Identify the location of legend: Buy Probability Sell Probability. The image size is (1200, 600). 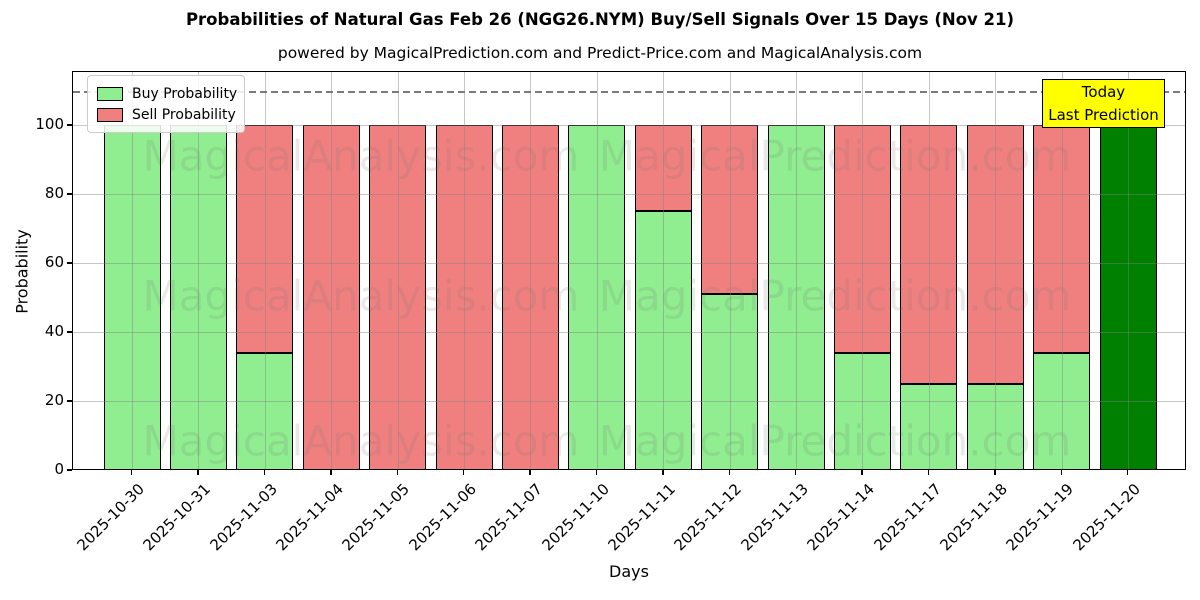
(166, 104).